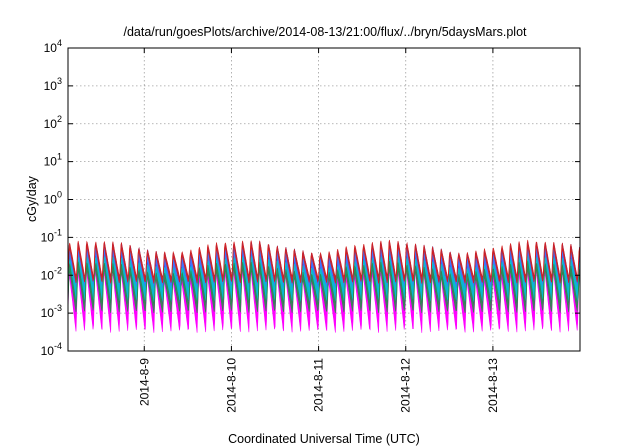  What do you see at coordinates (32, 198) in the screenshot?
I see `y-axis-label: cGy/day` at bounding box center [32, 198].